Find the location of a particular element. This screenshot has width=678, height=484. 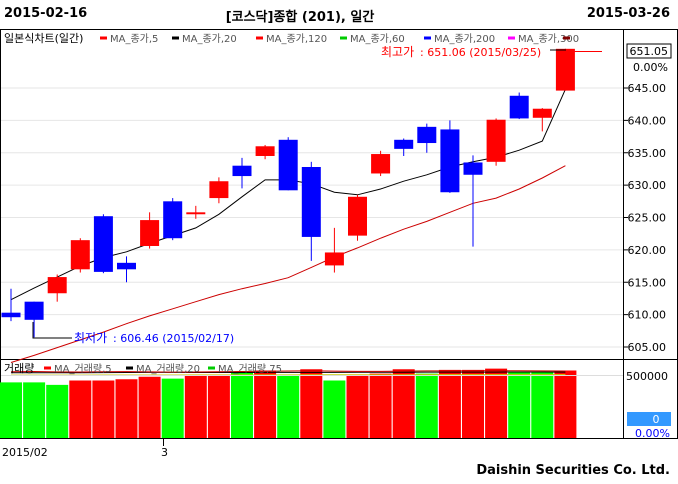

volume-ma20-line is located at coordinates (288, 372).